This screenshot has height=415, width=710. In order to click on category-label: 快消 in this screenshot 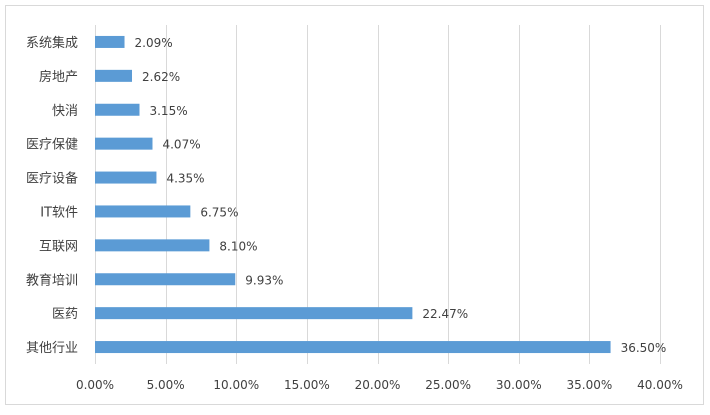, I will do `click(65, 111)`.